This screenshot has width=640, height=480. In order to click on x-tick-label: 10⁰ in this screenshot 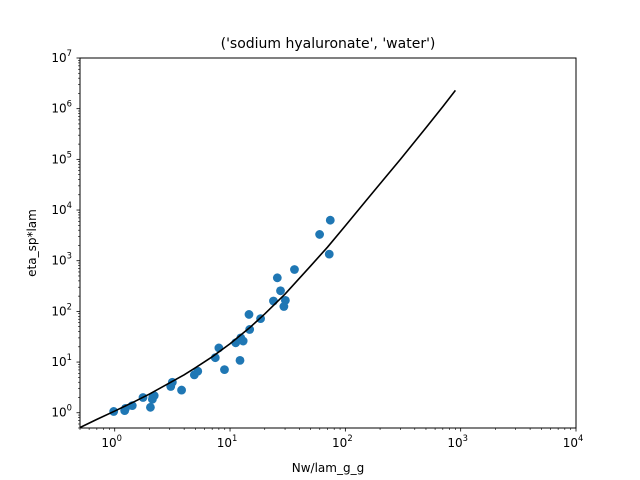, I will do `click(111, 441)`.